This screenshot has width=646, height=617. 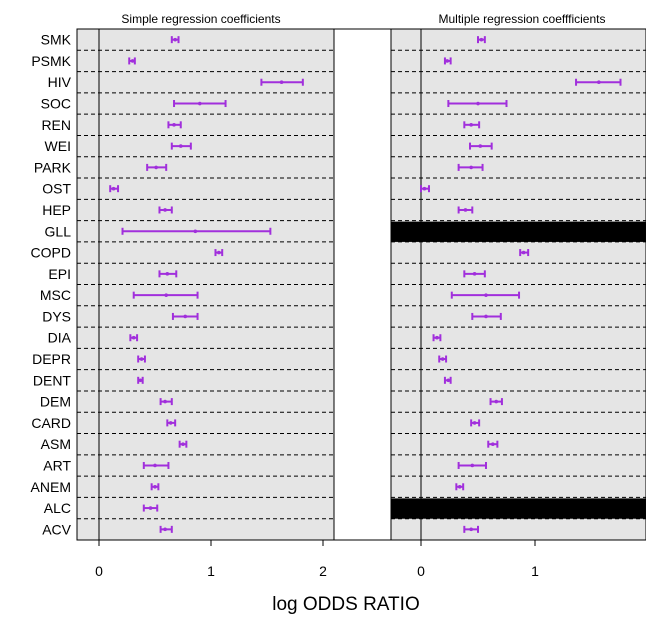 I want to click on category-label: REN, so click(x=56, y=125).